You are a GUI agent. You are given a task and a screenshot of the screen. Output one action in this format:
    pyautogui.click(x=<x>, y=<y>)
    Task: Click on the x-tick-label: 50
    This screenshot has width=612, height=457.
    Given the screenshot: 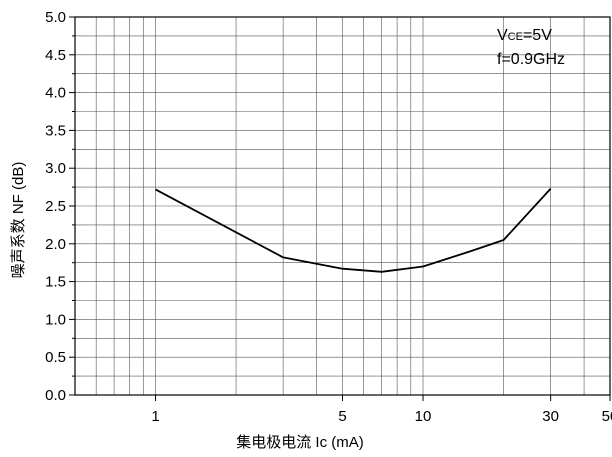 What is the action you would take?
    pyautogui.click(x=607, y=416)
    